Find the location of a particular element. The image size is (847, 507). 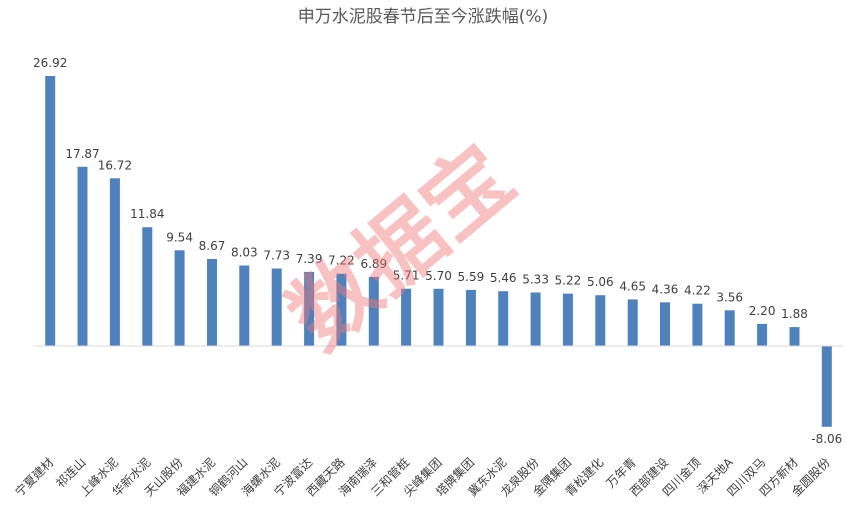

value-label-9: 7.39 is located at coordinates (309, 259).